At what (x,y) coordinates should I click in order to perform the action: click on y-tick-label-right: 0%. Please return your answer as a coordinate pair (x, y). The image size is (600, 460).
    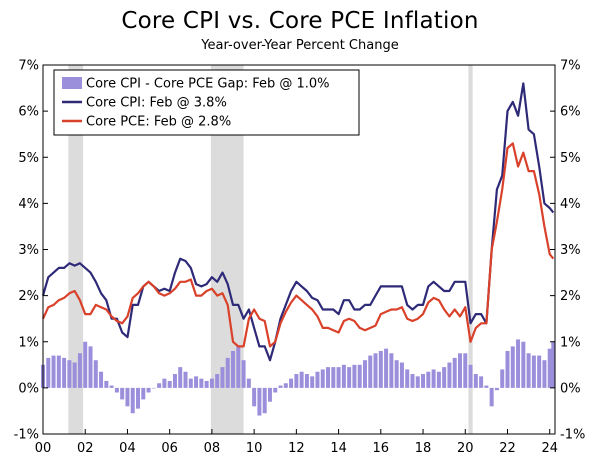
    Looking at the image, I should click on (570, 388).